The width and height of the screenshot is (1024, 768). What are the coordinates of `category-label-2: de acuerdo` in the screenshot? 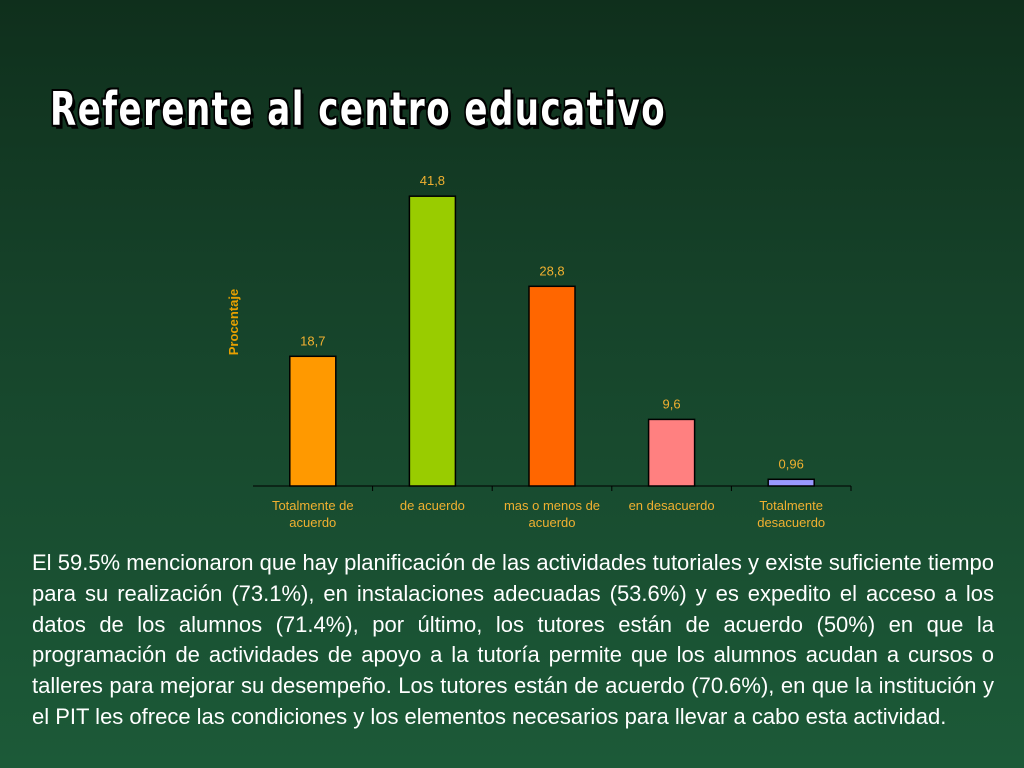 It's located at (432, 505).